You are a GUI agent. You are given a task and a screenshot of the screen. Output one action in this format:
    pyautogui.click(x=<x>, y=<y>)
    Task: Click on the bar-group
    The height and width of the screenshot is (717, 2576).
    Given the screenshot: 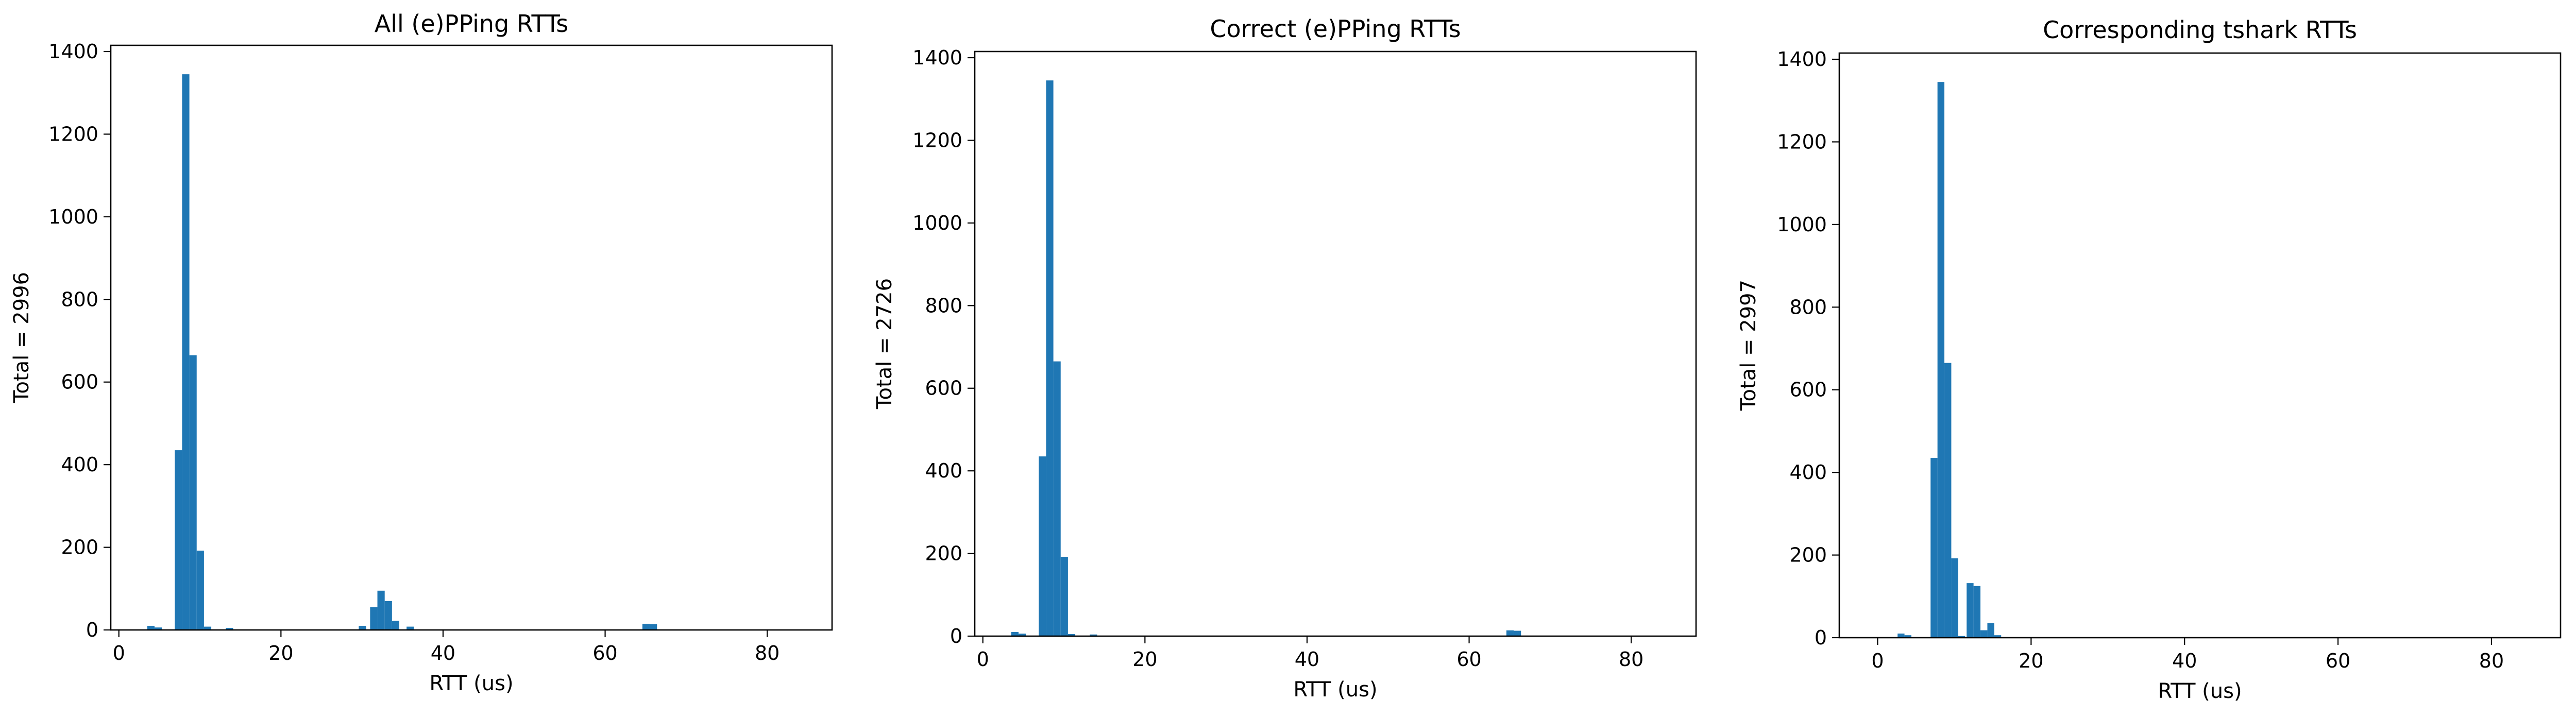 What is the action you would take?
    pyautogui.click(x=1949, y=360)
    